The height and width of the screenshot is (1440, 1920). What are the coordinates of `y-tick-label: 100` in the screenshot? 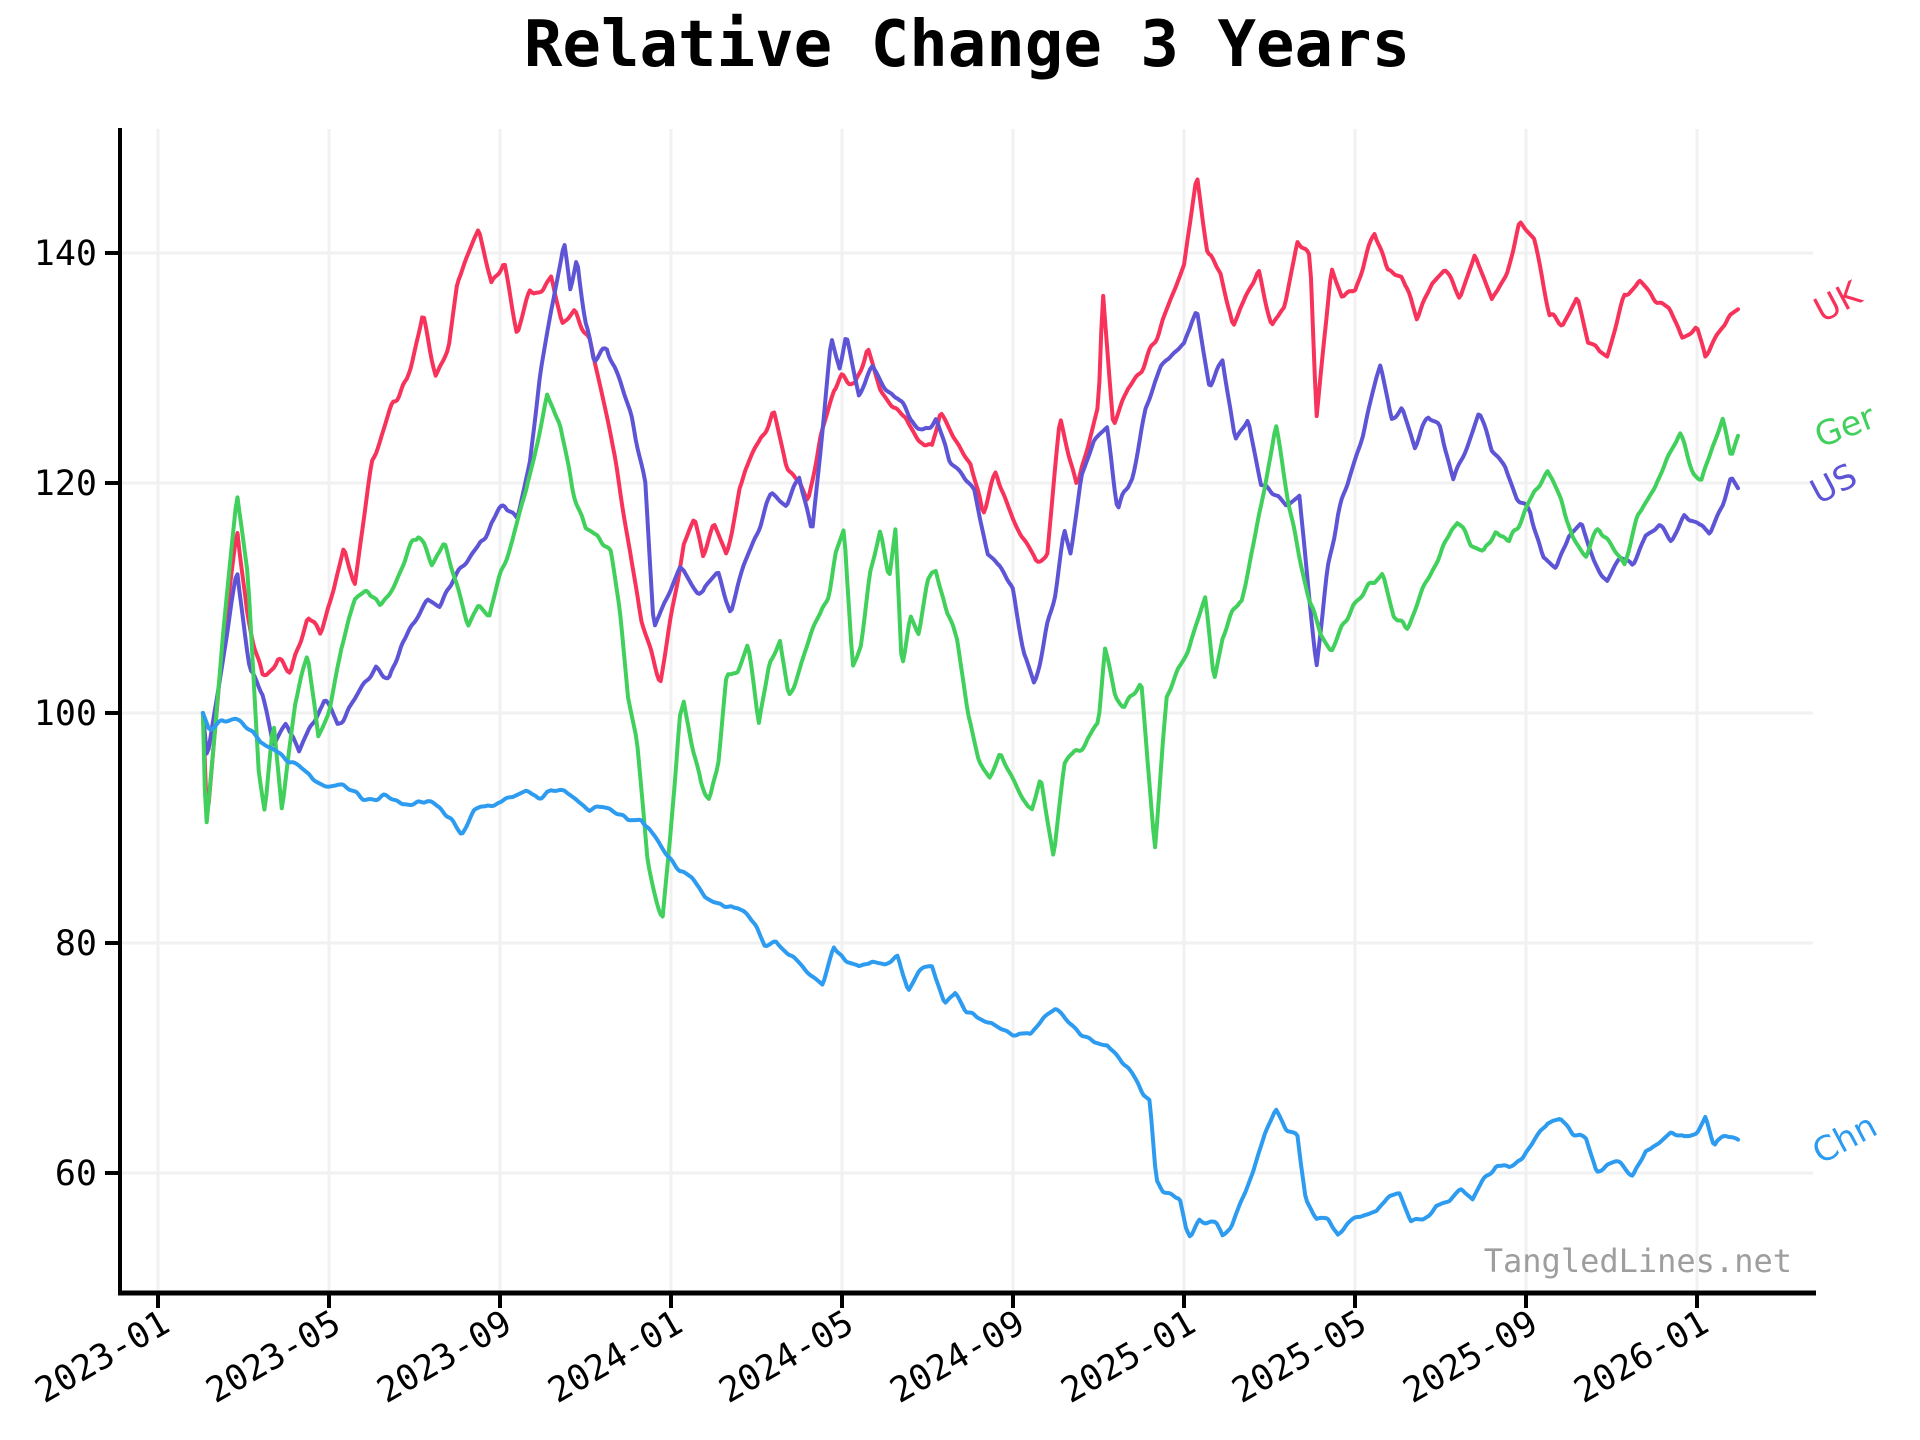 It's located at (65, 714).